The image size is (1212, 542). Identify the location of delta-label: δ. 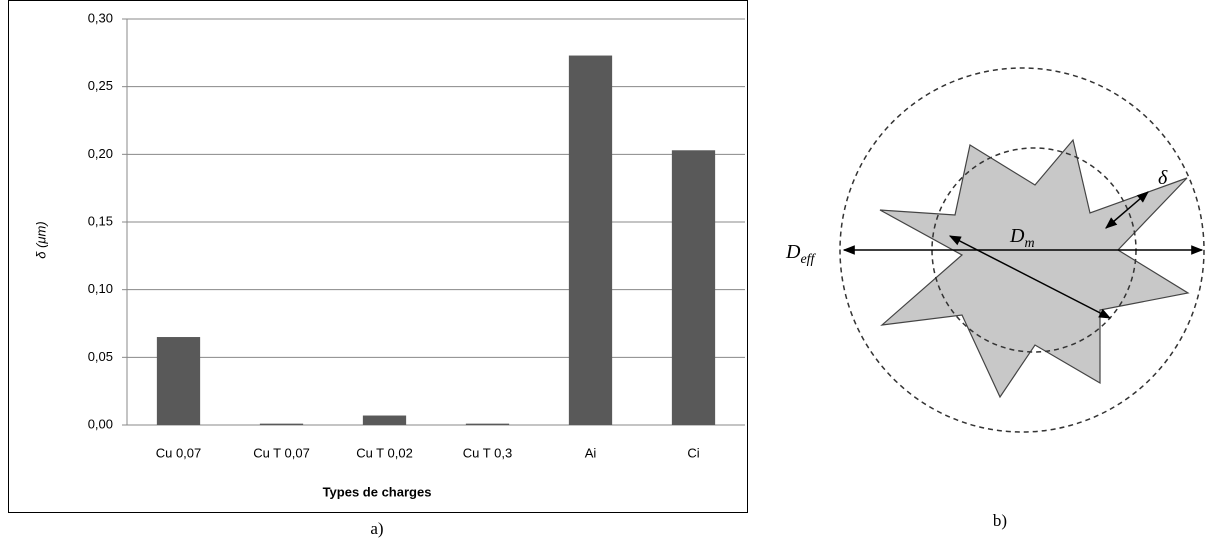
(1163, 178).